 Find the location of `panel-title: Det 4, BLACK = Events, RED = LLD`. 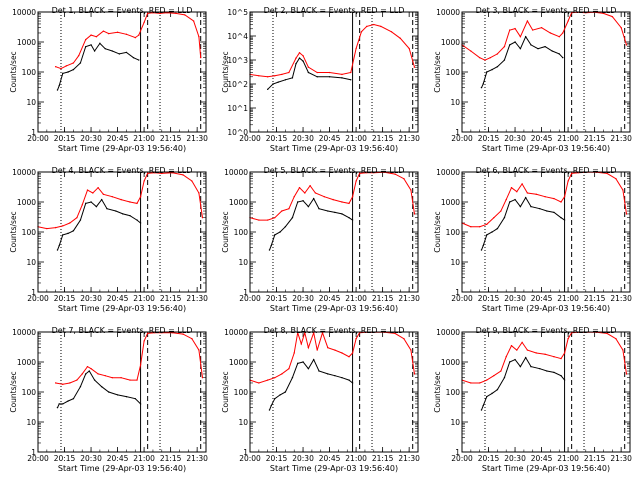

panel-title: Det 4, BLACK = Events, RED = LLD is located at coordinates (122, 170).